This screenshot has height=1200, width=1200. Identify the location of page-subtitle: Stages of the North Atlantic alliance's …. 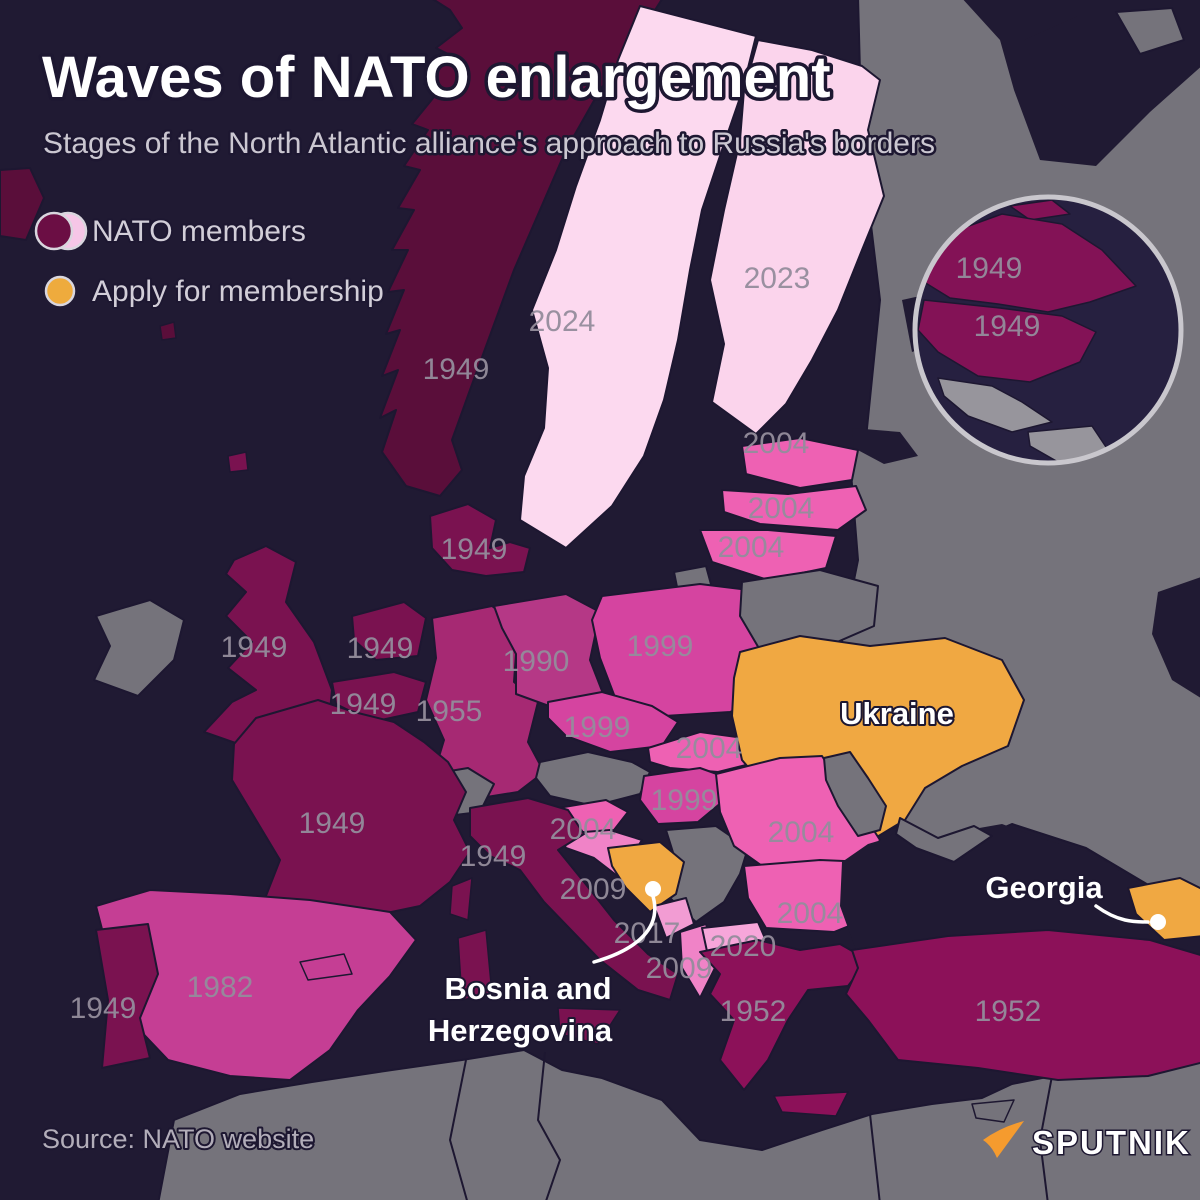
(489, 143).